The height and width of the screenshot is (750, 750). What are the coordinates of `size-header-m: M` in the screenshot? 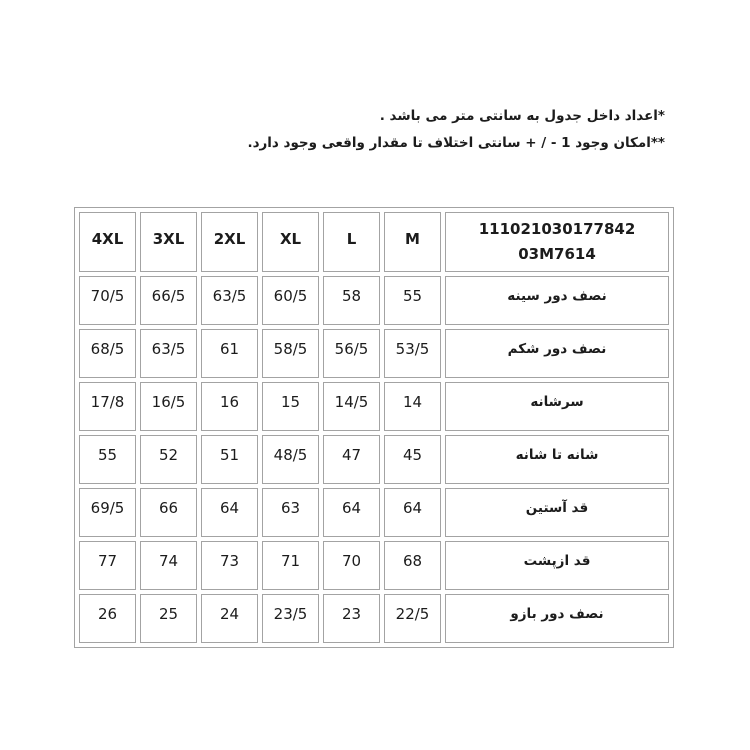 It's located at (412, 242).